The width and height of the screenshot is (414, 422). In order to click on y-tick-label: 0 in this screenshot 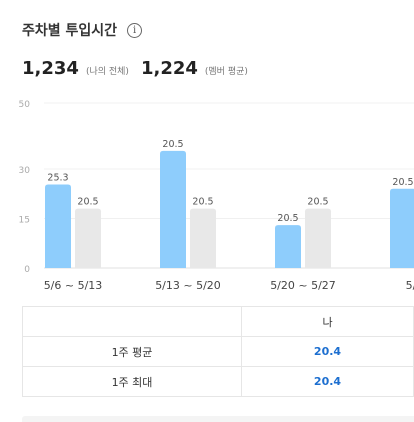, I will do `click(27, 270)`.